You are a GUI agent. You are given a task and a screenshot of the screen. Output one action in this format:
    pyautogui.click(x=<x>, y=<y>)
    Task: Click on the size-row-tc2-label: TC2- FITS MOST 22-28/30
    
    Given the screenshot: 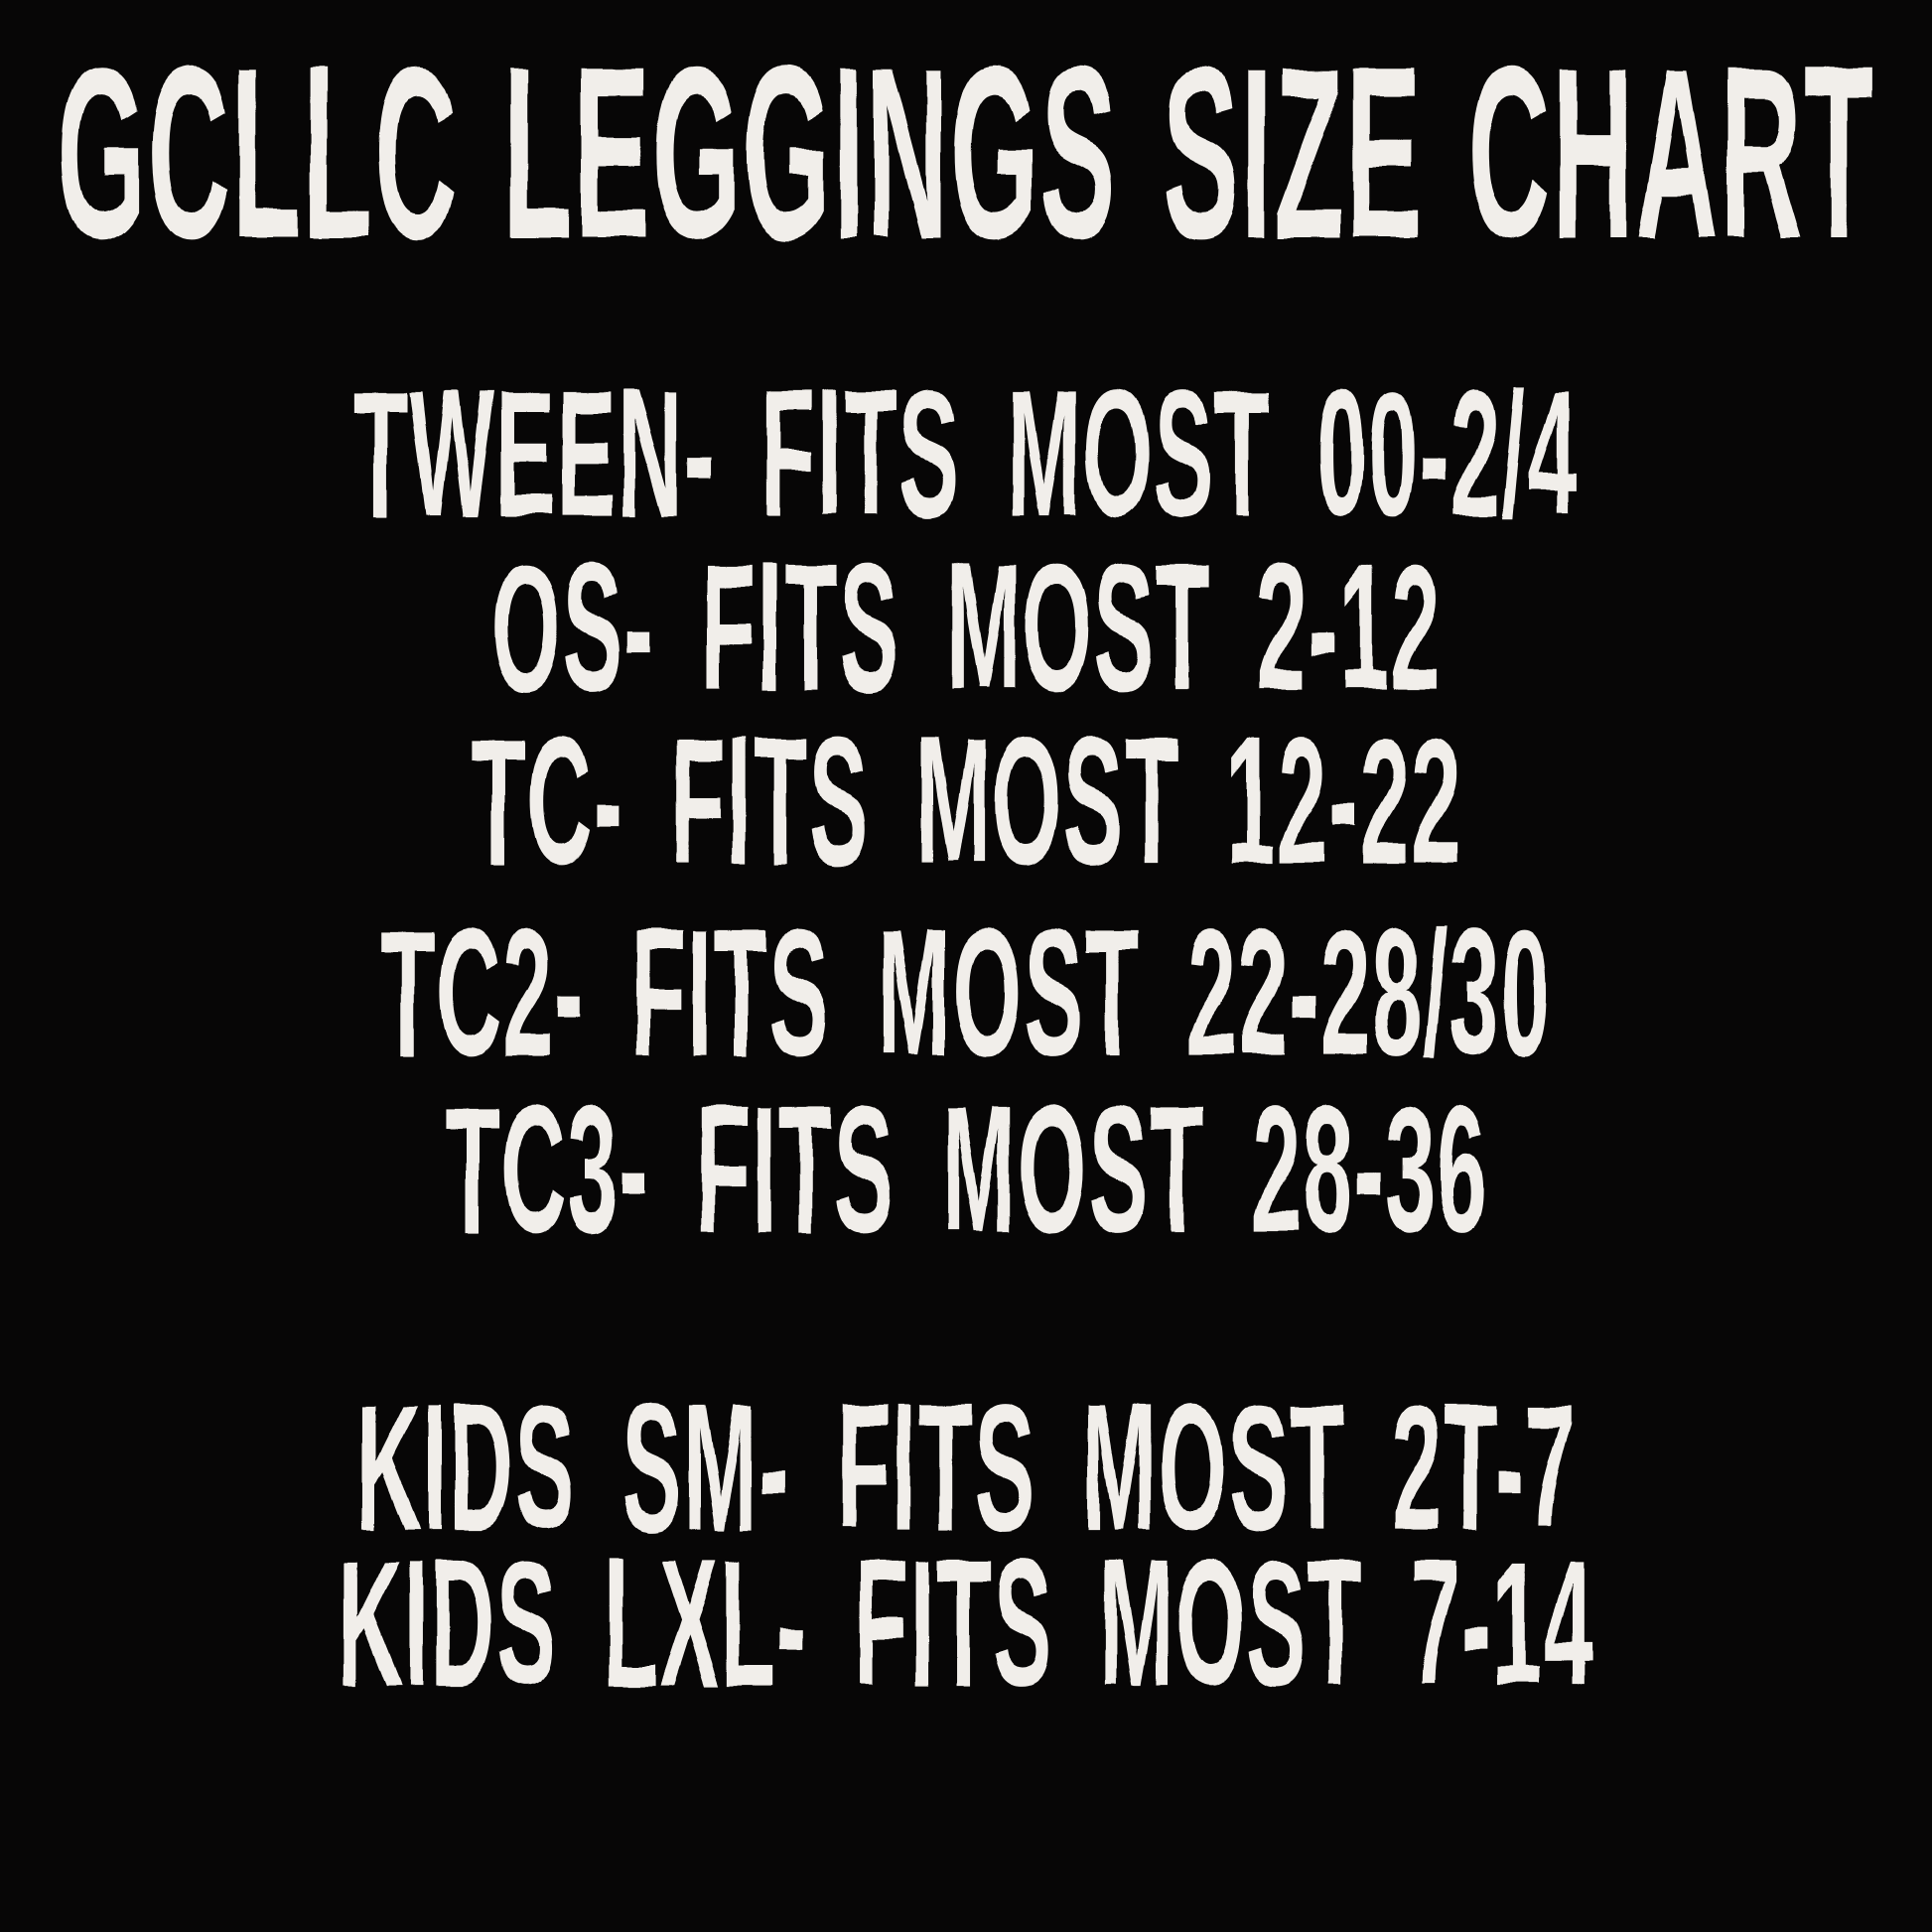 What is the action you would take?
    pyautogui.click(x=966, y=993)
    